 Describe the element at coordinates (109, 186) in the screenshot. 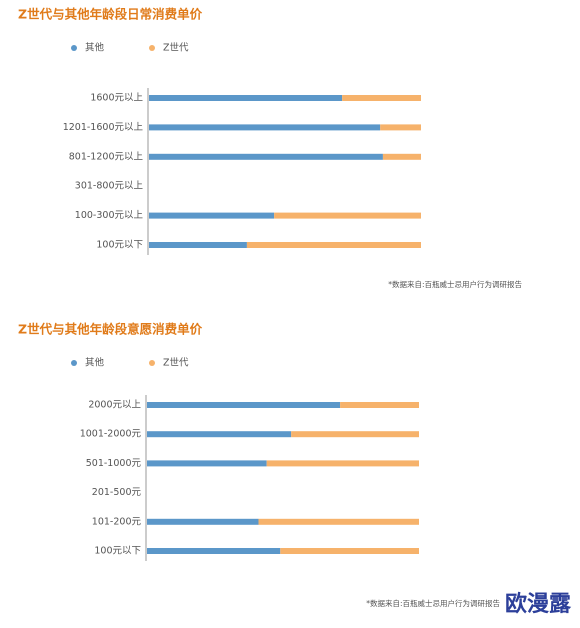

I see `category-label: 301-800元以上` at that location.